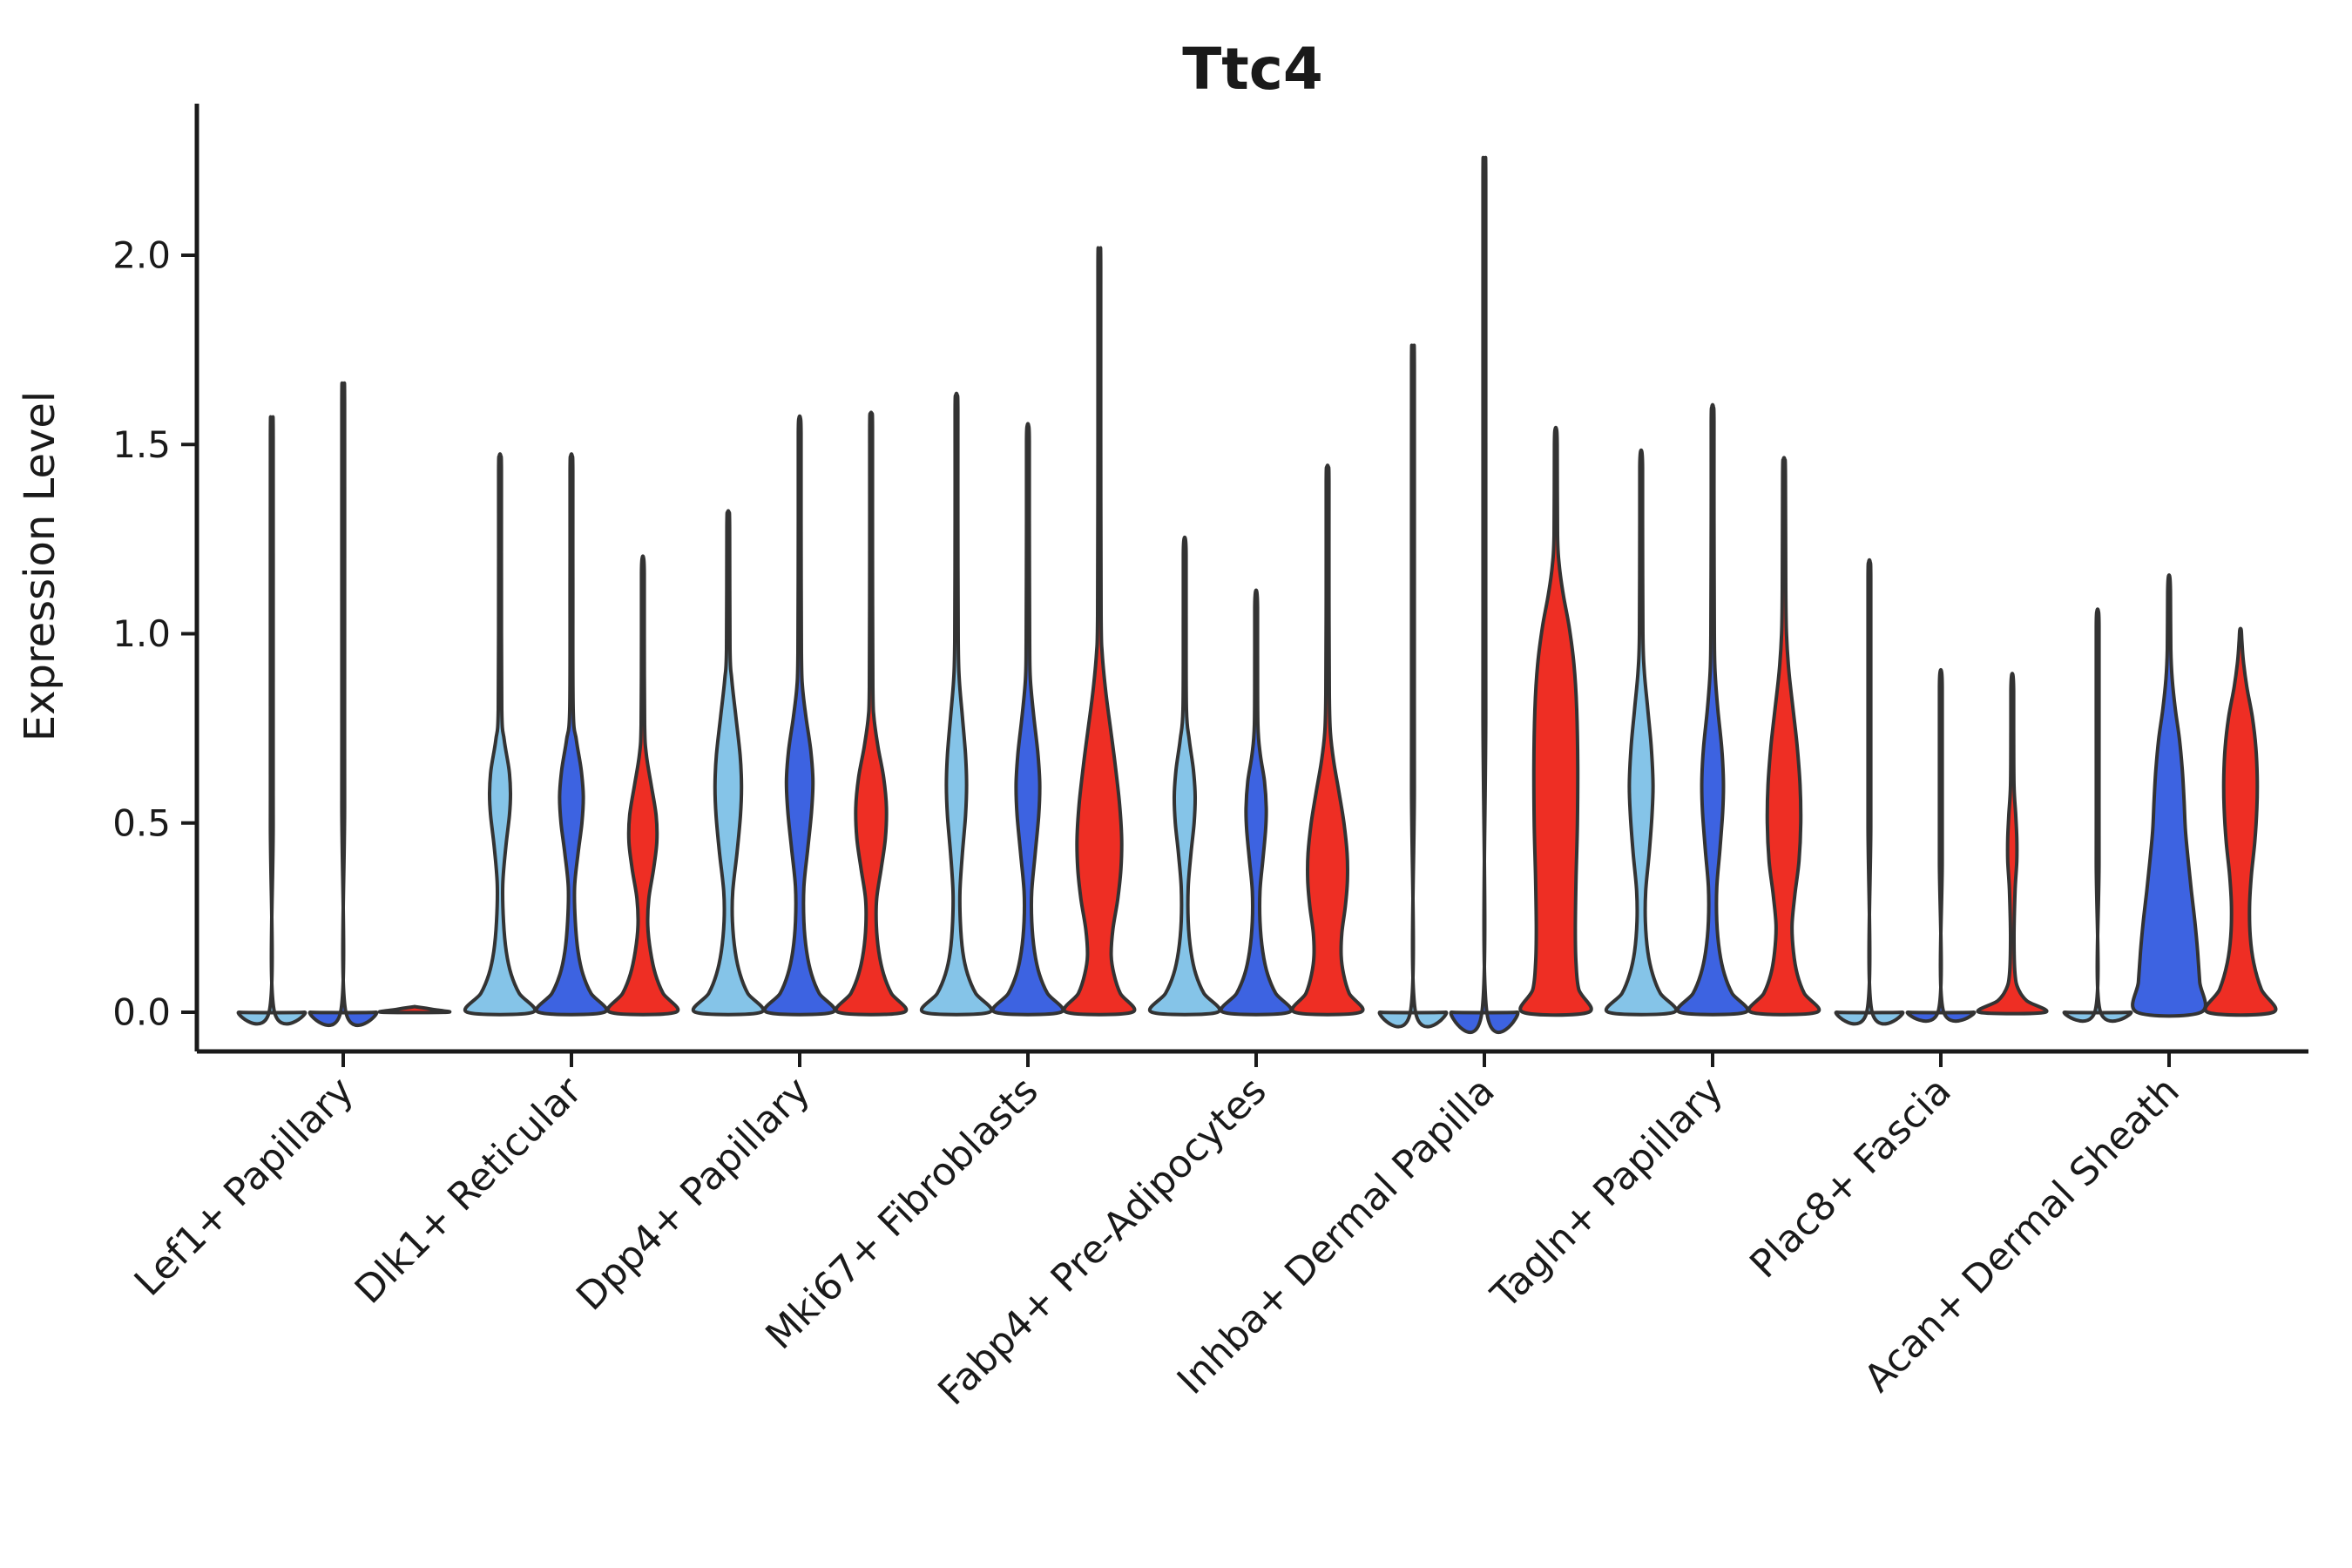  What do you see at coordinates (1484, 595) in the screenshot?
I see `violin-inhba-dermal-papilla-blue` at bounding box center [1484, 595].